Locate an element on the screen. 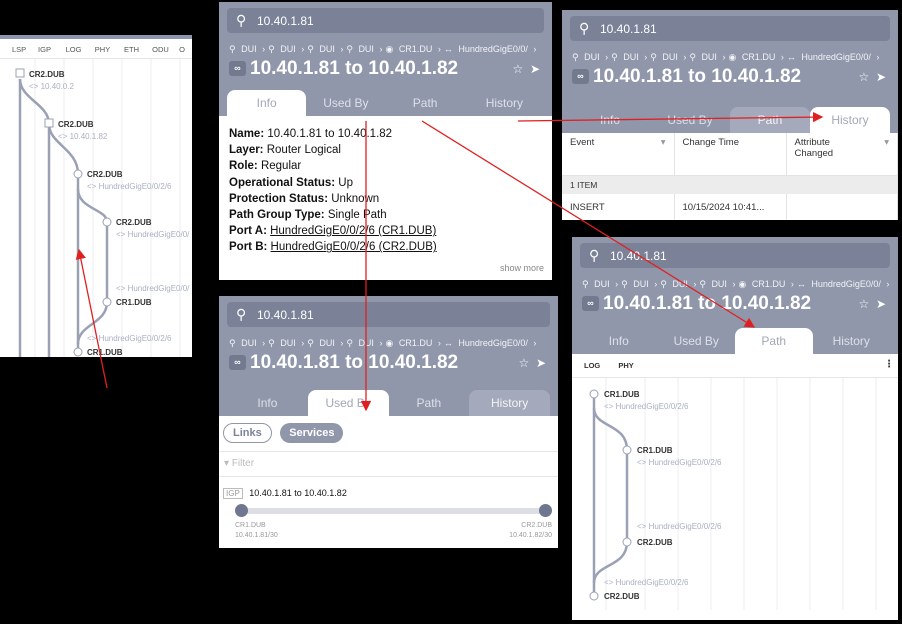 This screenshot has width=902, height=624. show-more-link: show more is located at coordinates (521, 268).